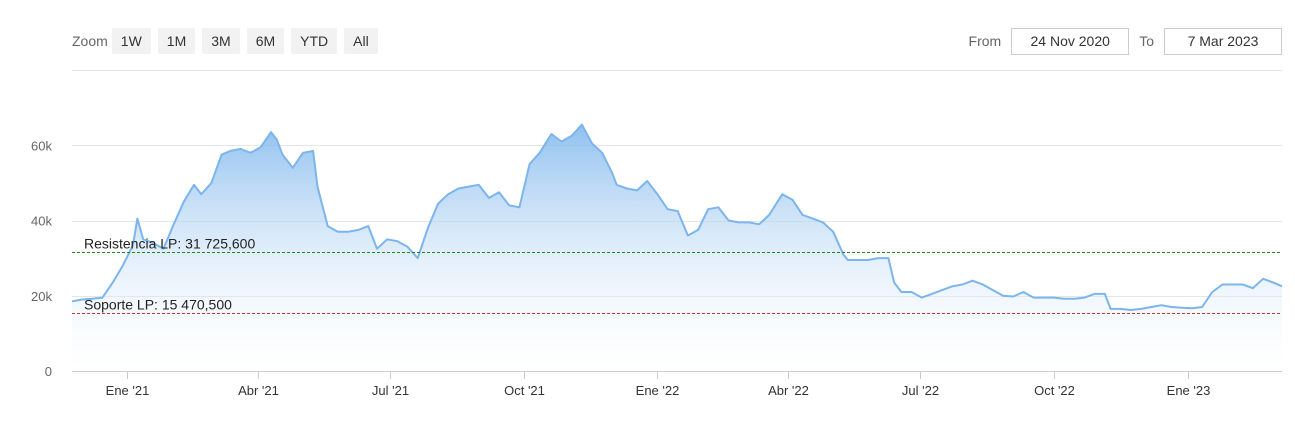 The height and width of the screenshot is (424, 1295). Describe the element at coordinates (221, 41) in the screenshot. I see `zoom-3m-button: 3M` at that location.